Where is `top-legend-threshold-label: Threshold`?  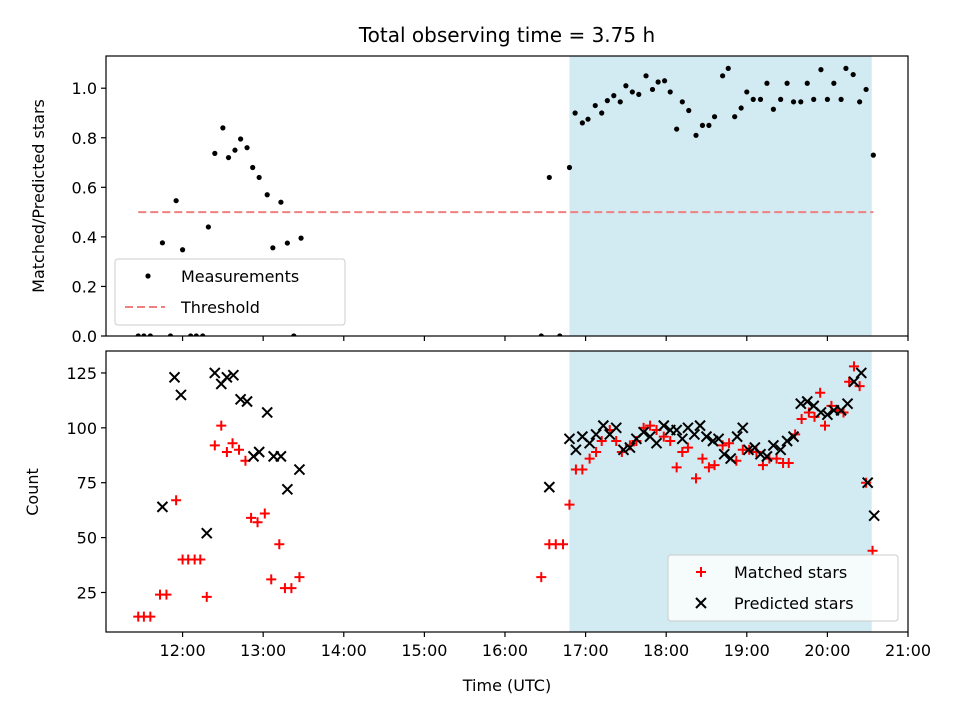 top-legend-threshold-label: Threshold is located at coordinates (220, 307).